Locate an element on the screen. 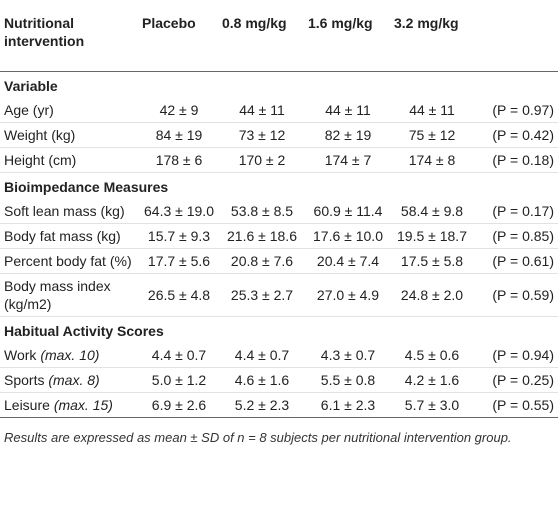  value-cell: 170 ± 2 is located at coordinates (261, 160).